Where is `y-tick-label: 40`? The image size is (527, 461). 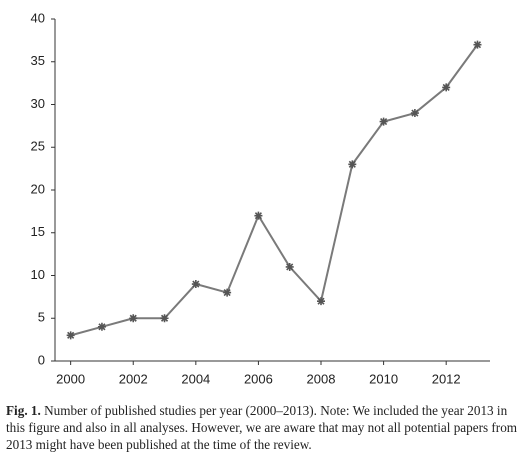
y-tick-label: 40 is located at coordinates (38, 17).